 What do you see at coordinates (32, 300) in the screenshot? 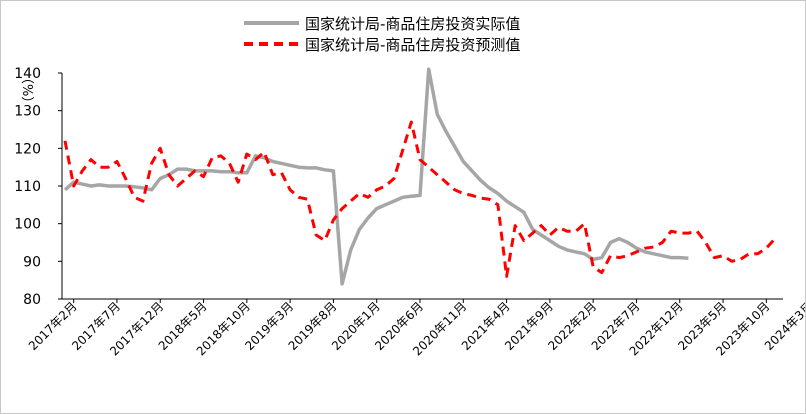
I see `y-tick-label: 80` at bounding box center [32, 300].